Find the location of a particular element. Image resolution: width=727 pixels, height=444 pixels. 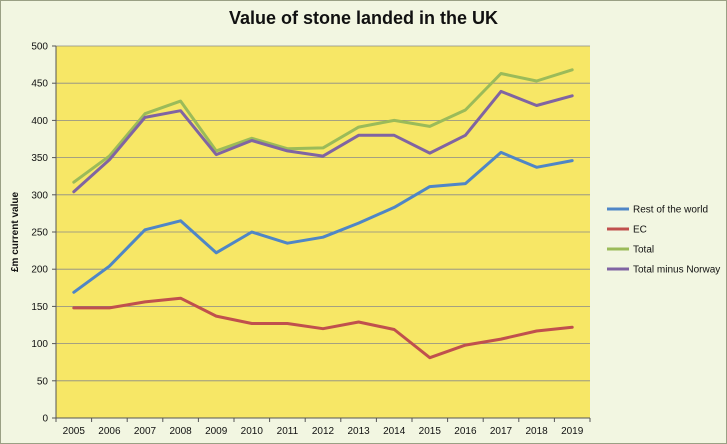

legend-label: Rest of the world is located at coordinates (670, 210).